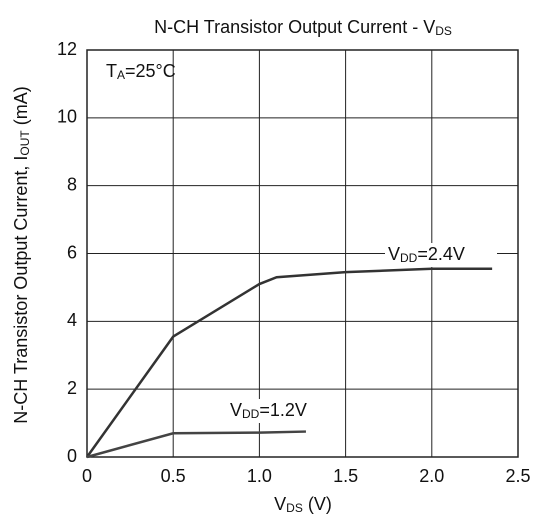 Image resolution: width=547 pixels, height=520 pixels. Describe the element at coordinates (317, 504) in the screenshot. I see `x-axis-label-part: (V)` at that location.